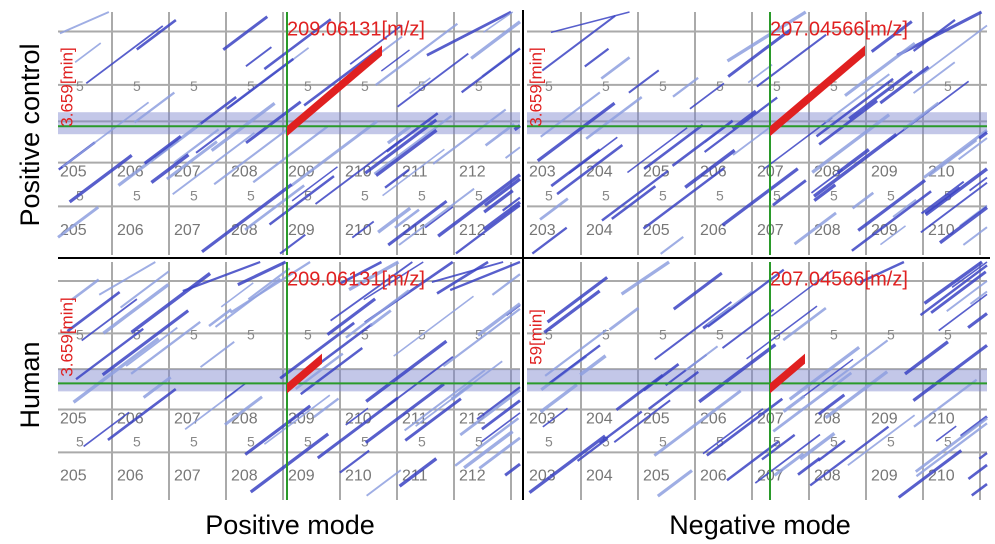 This screenshot has height=544, width=995. Describe the element at coordinates (30, 384) in the screenshot. I see `row-label: Human` at that location.